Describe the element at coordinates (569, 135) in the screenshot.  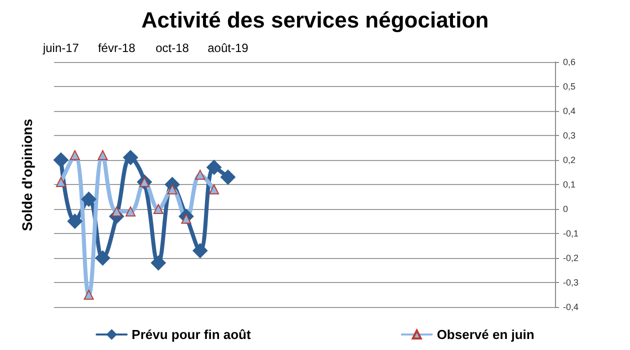
I see `y-tick-label: 0,3` at that location.